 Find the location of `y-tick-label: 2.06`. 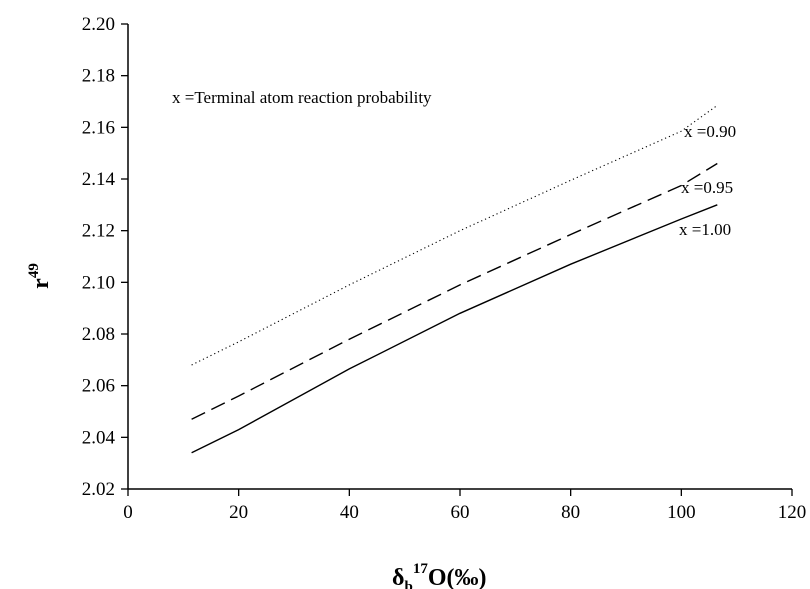

y-tick-label: 2.06 is located at coordinates (98, 386).